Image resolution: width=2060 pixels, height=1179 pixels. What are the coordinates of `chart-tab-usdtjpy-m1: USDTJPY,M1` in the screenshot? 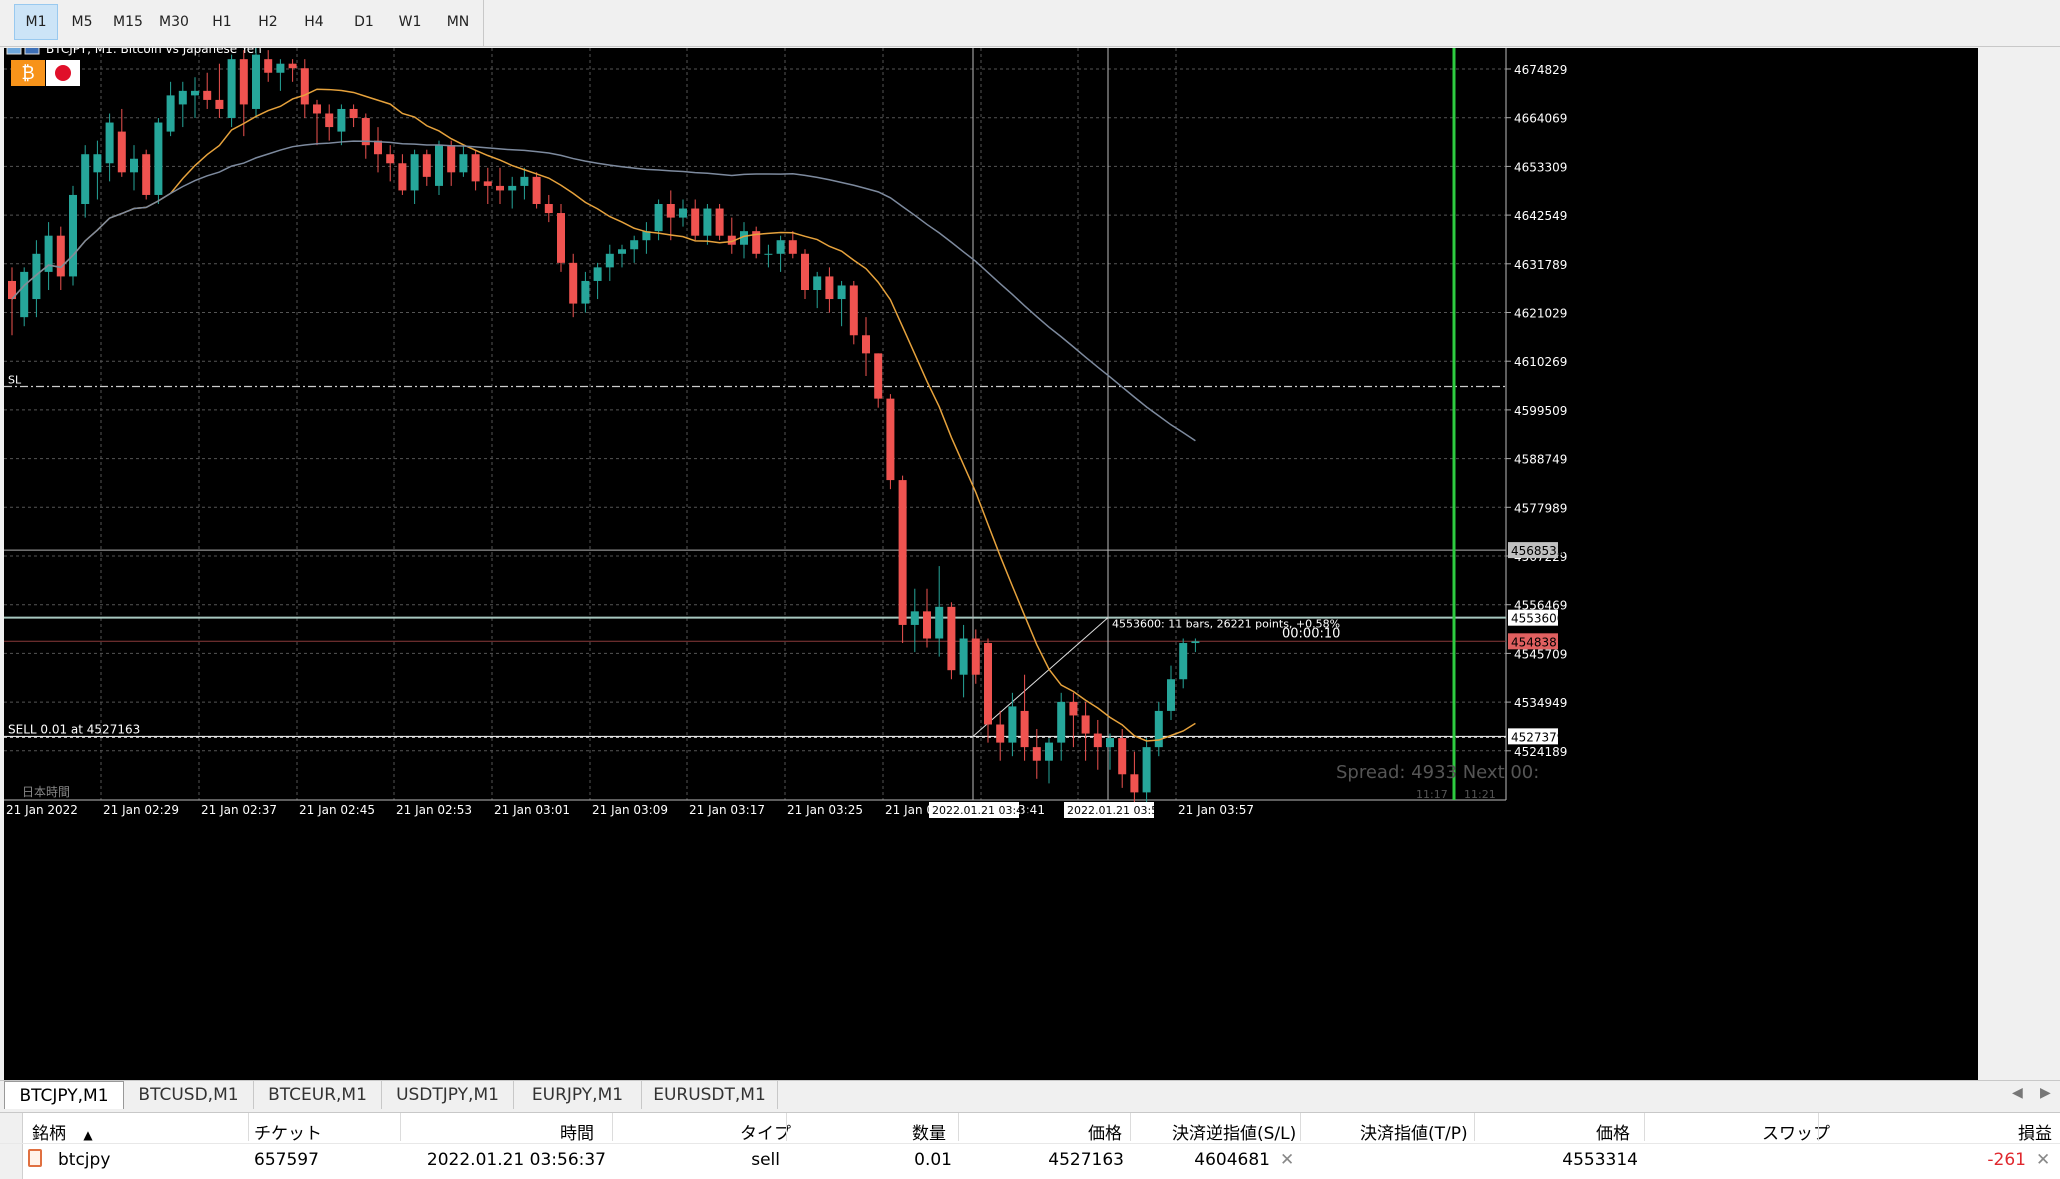 It's located at (448, 1095).